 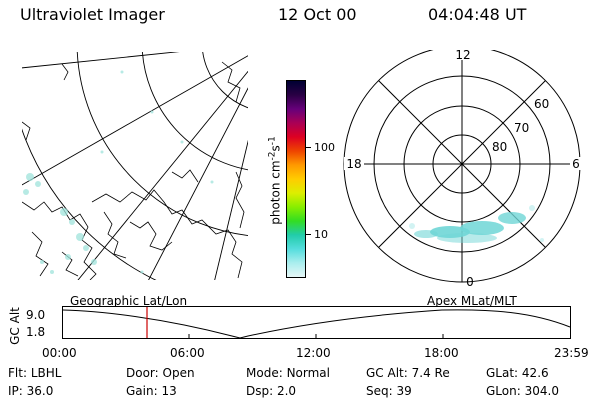 I want to click on status-glon: GLon: 304.0, so click(x=522, y=391).